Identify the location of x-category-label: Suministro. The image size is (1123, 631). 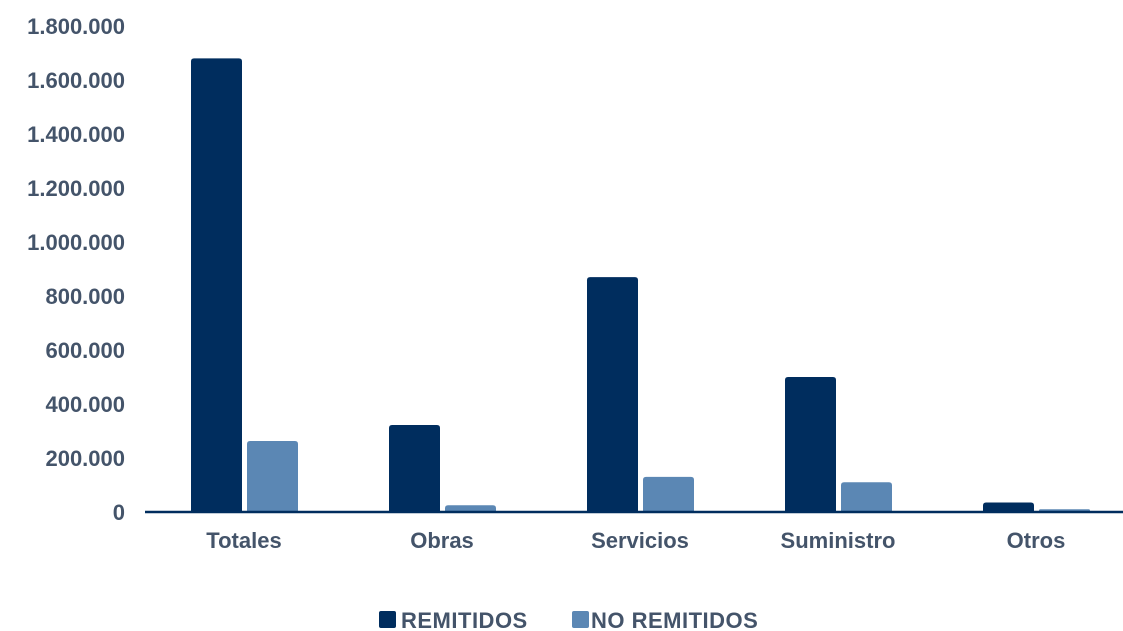
(838, 540).